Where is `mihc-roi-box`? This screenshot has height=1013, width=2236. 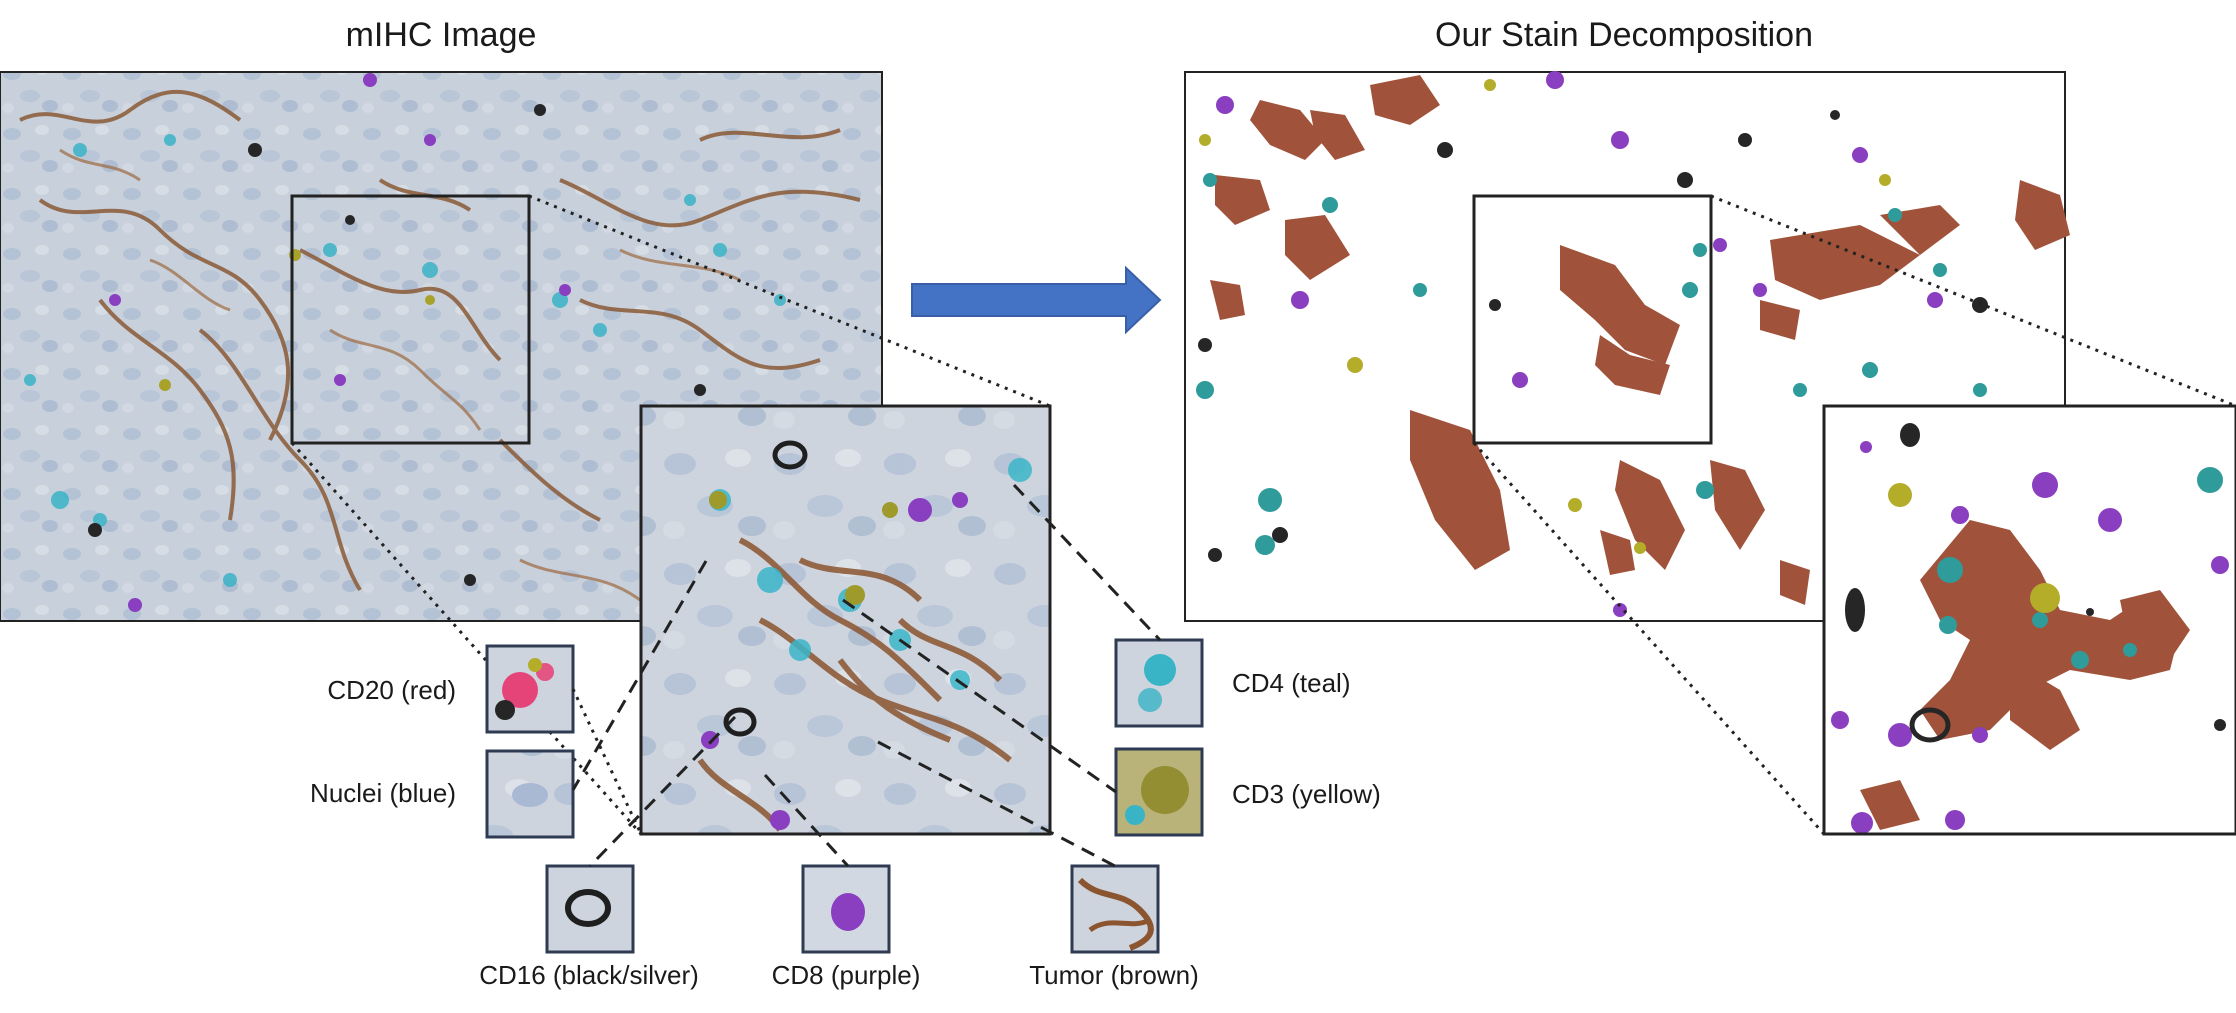
mihc-roi-box is located at coordinates (410, 319).